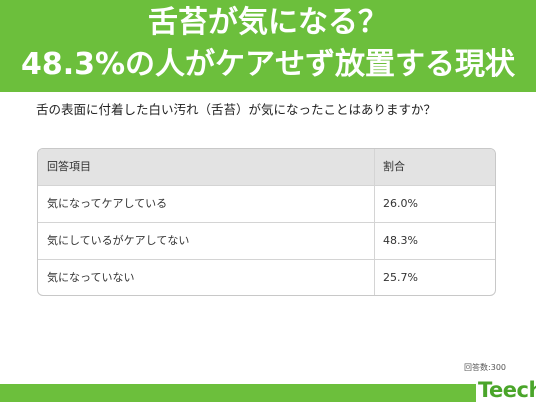 Image resolution: width=536 pixels, height=402 pixels. I want to click on answer-label: 気になっていない, so click(91, 277).